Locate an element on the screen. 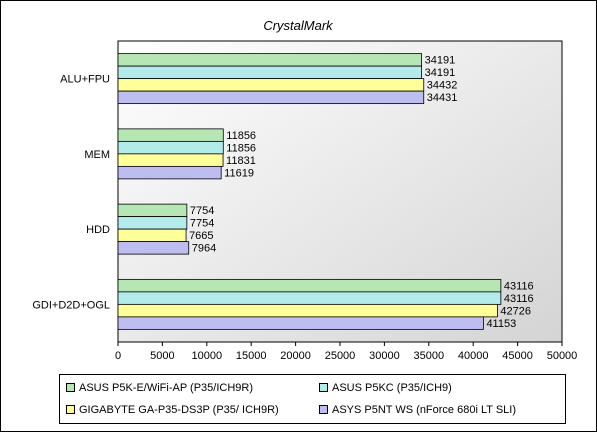 The image size is (597, 432). category-label: HDD is located at coordinates (98, 230).